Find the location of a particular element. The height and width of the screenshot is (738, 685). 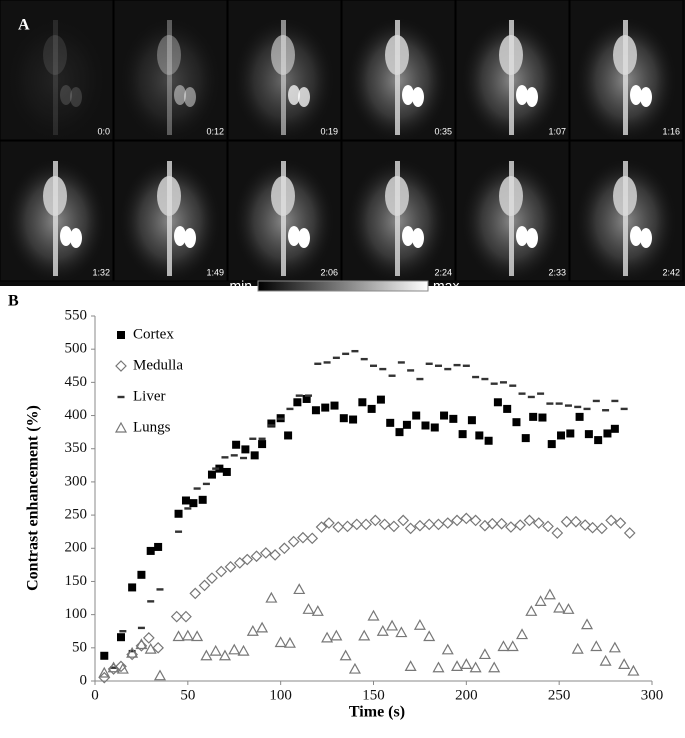

image-tile: 1:16 is located at coordinates (626, 71).